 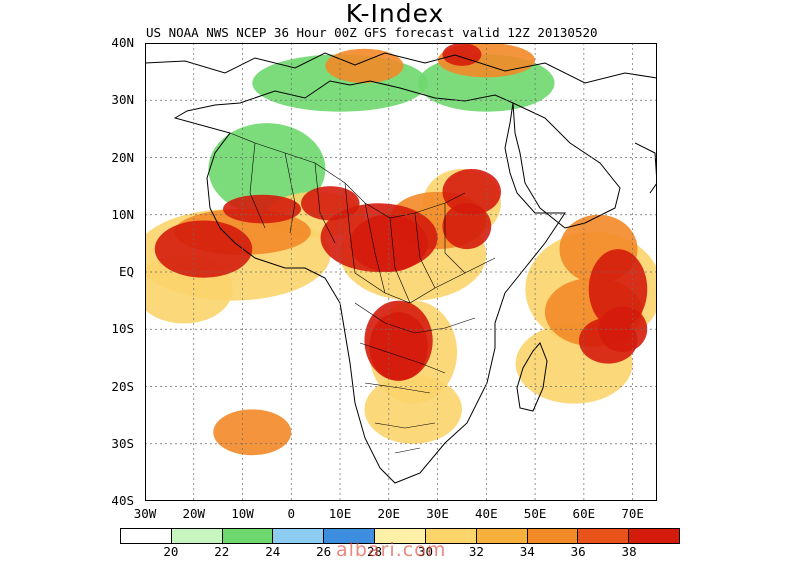 I want to click on color-legend-label: 28, so click(x=375, y=551).